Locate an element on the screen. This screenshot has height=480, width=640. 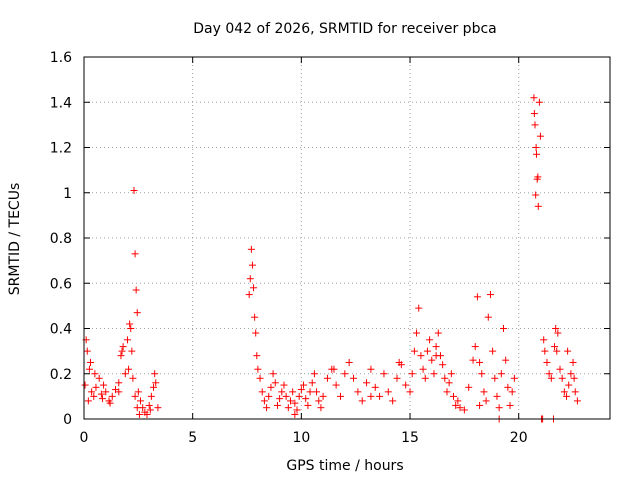
y-tick-label: 0.2 is located at coordinates (61, 375).